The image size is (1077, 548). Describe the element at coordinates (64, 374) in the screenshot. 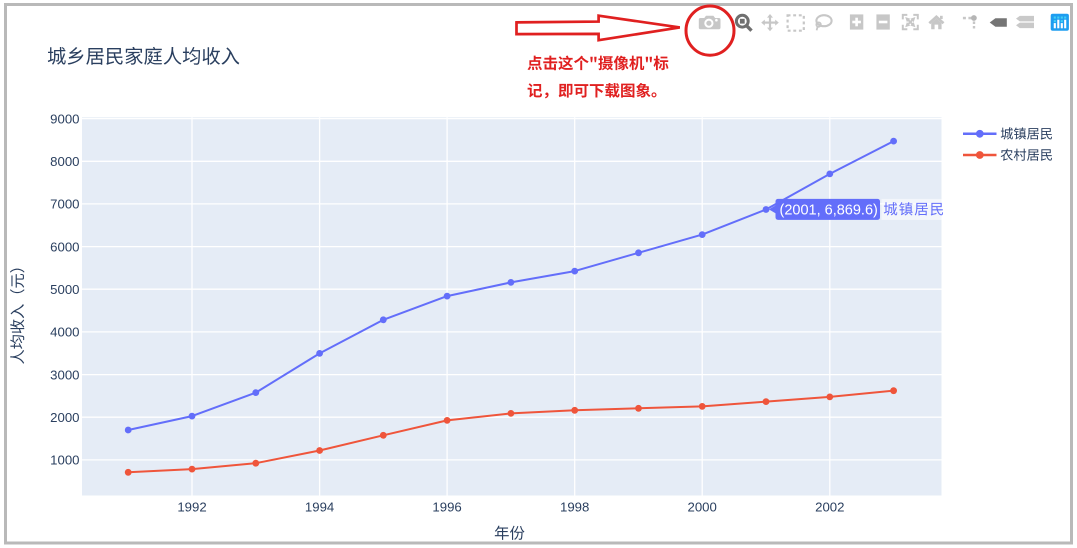

I see `svg-text: 3000` at that location.